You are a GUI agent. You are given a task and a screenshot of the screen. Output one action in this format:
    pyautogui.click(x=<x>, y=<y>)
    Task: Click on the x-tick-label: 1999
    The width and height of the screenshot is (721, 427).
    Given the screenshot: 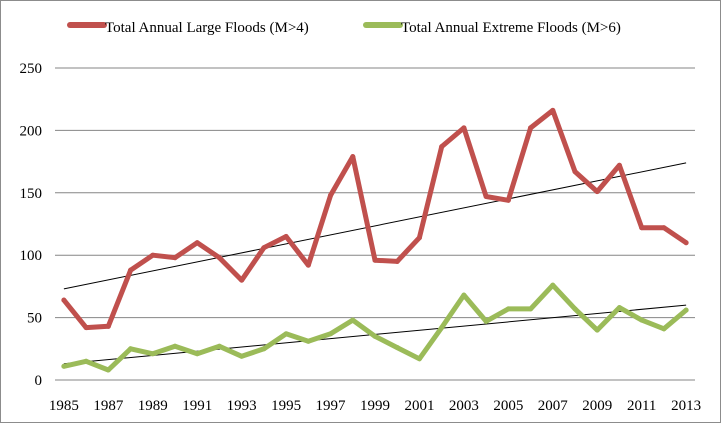 What is the action you would take?
    pyautogui.click(x=375, y=406)
    